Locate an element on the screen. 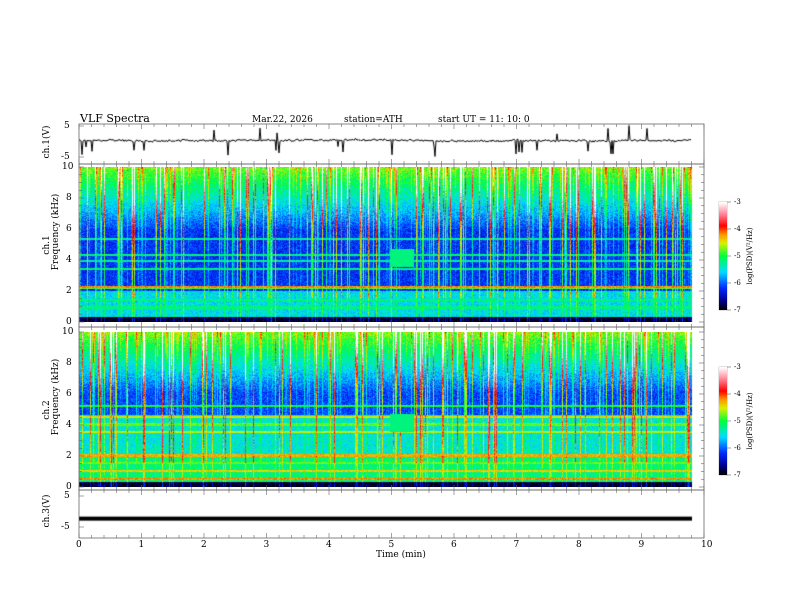 The width and height of the screenshot is (792, 612). ch1-ytick: -5 is located at coordinates (65, 157).